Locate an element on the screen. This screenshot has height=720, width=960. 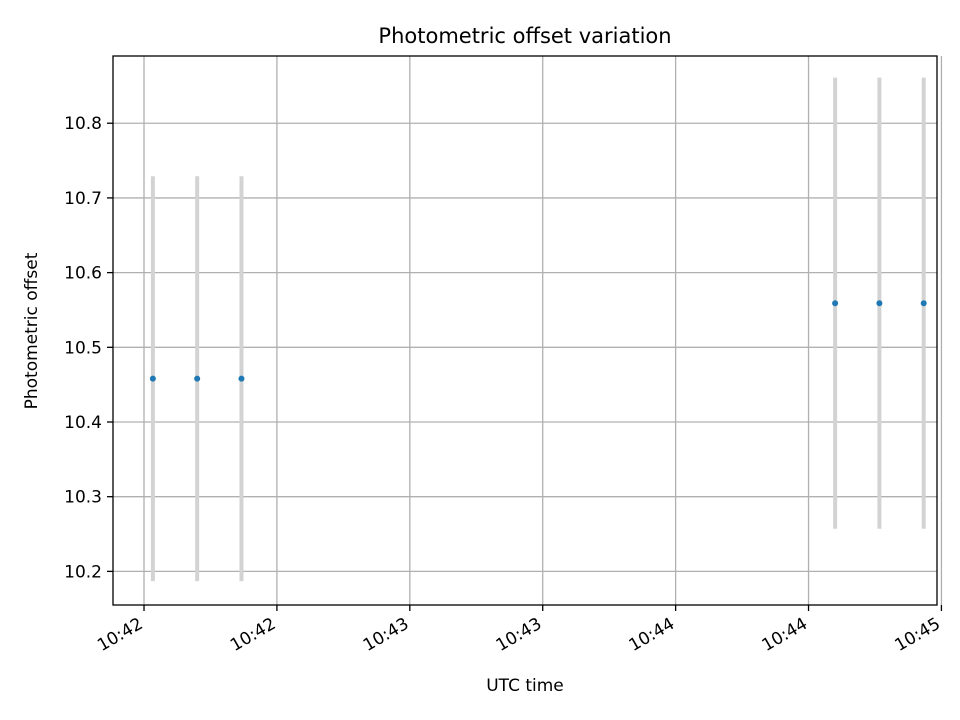
y-tick-label: 10.3 is located at coordinates (83, 498).